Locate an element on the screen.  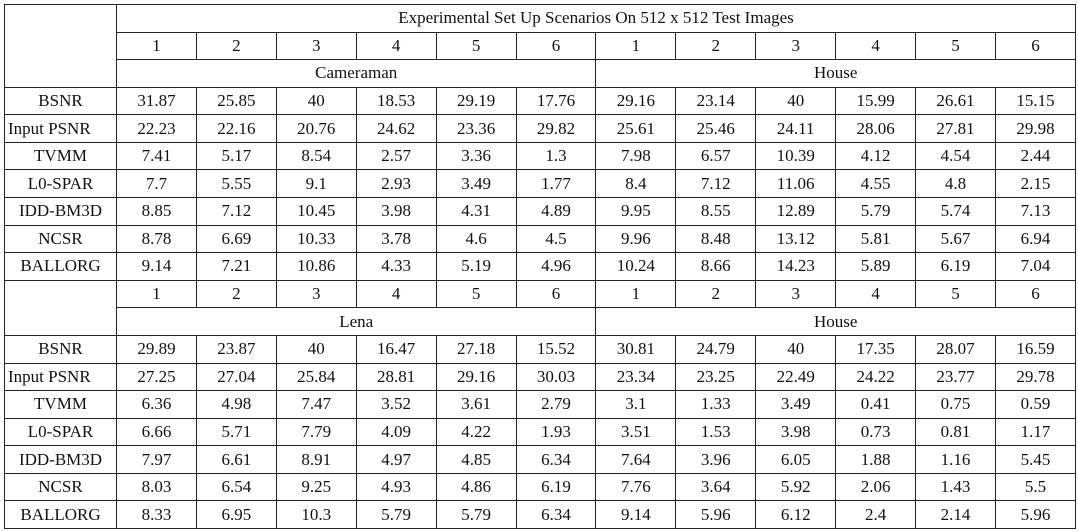
cell-value: 12.89 is located at coordinates (796, 211).